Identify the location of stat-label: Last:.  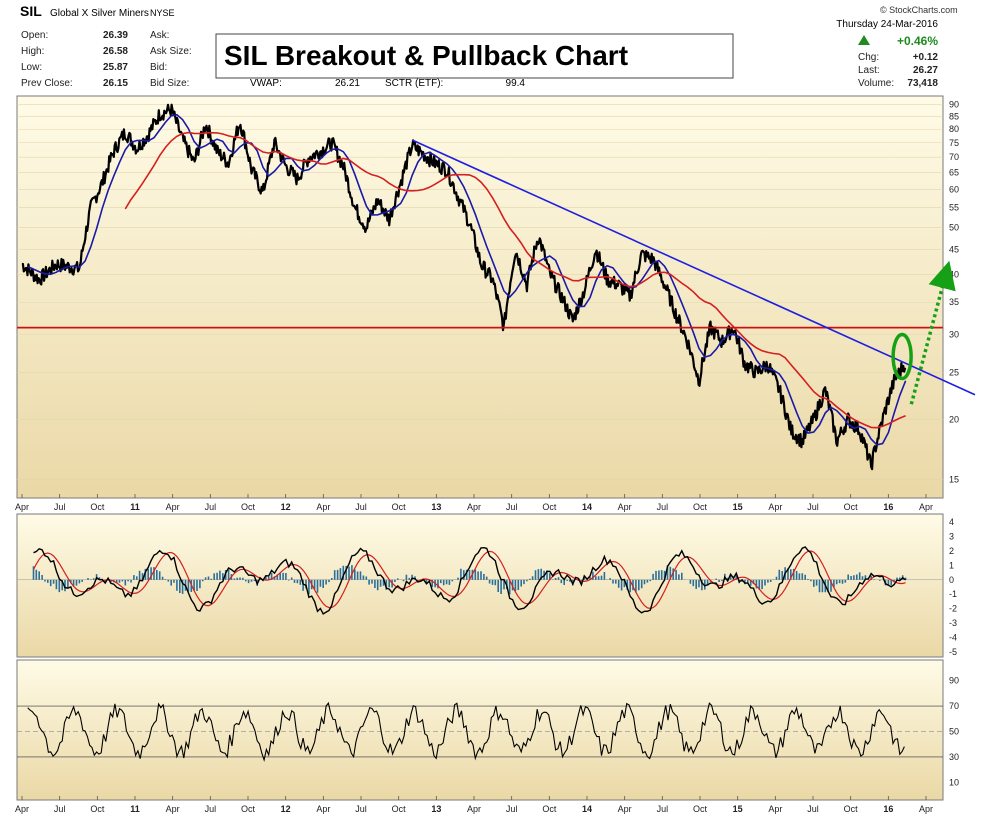
(869, 70).